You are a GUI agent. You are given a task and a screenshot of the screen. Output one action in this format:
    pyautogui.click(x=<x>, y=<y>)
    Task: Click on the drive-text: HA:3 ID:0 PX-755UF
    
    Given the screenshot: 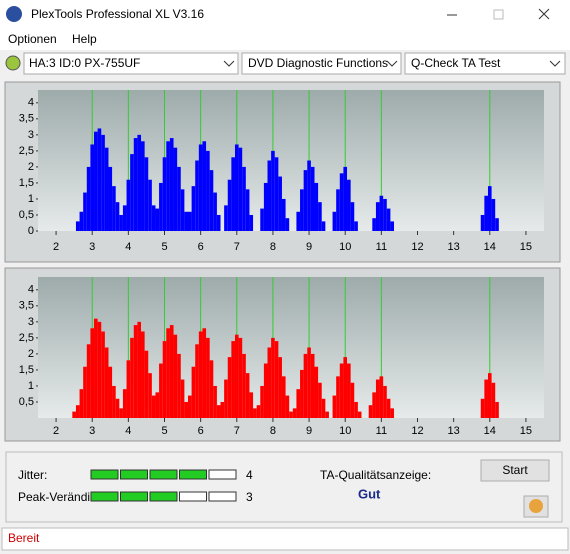 What is the action you would take?
    pyautogui.click(x=84, y=63)
    